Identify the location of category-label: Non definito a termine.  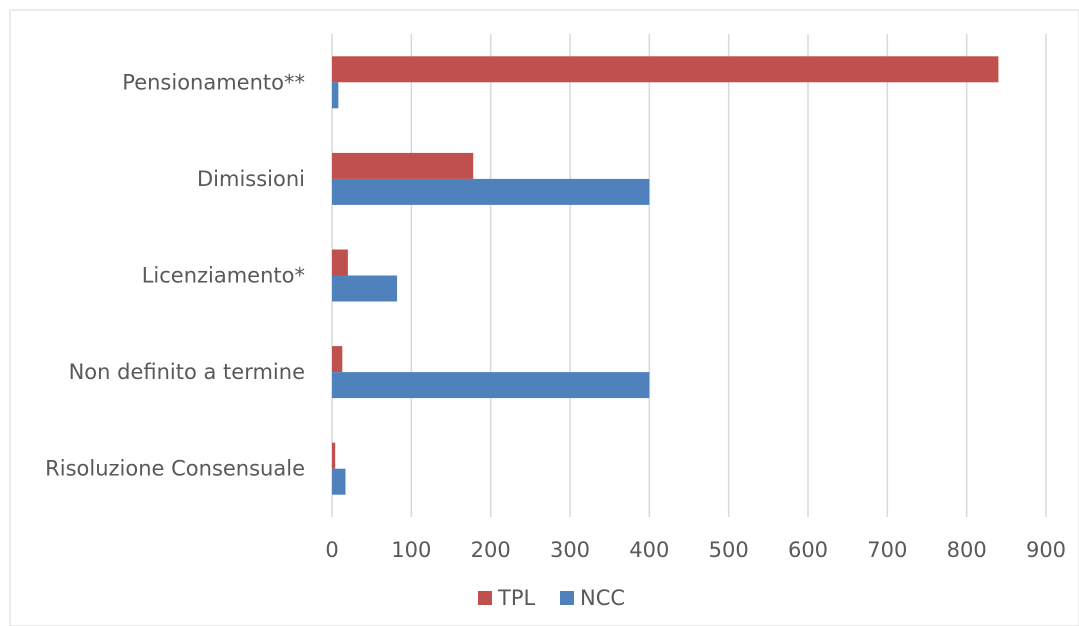
(187, 372).